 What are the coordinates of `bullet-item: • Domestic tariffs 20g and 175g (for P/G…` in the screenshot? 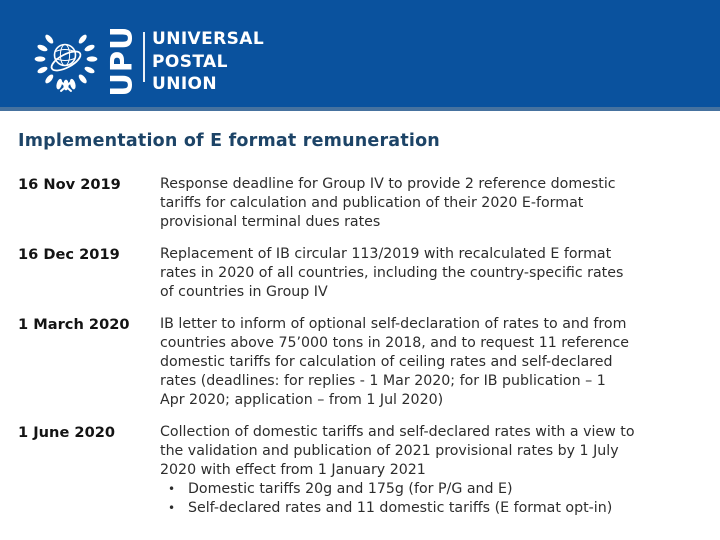 It's located at (436, 489).